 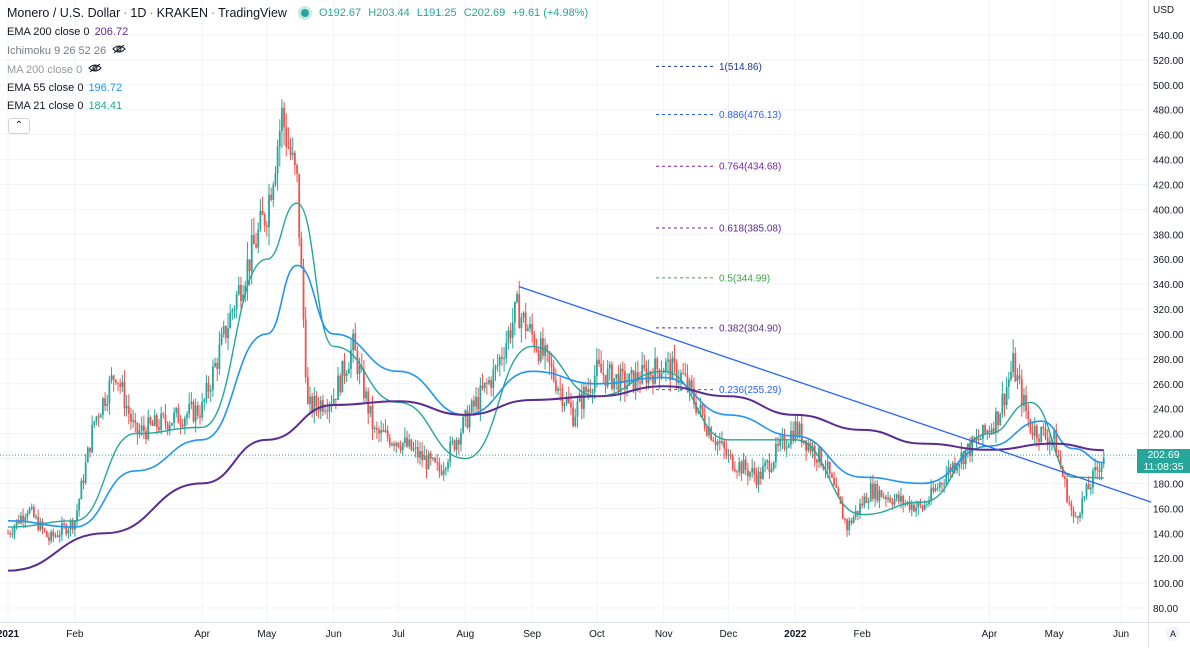 What do you see at coordinates (64, 88) in the screenshot?
I see `indicator-ema55: EMA 55 close 0 196.72` at bounding box center [64, 88].